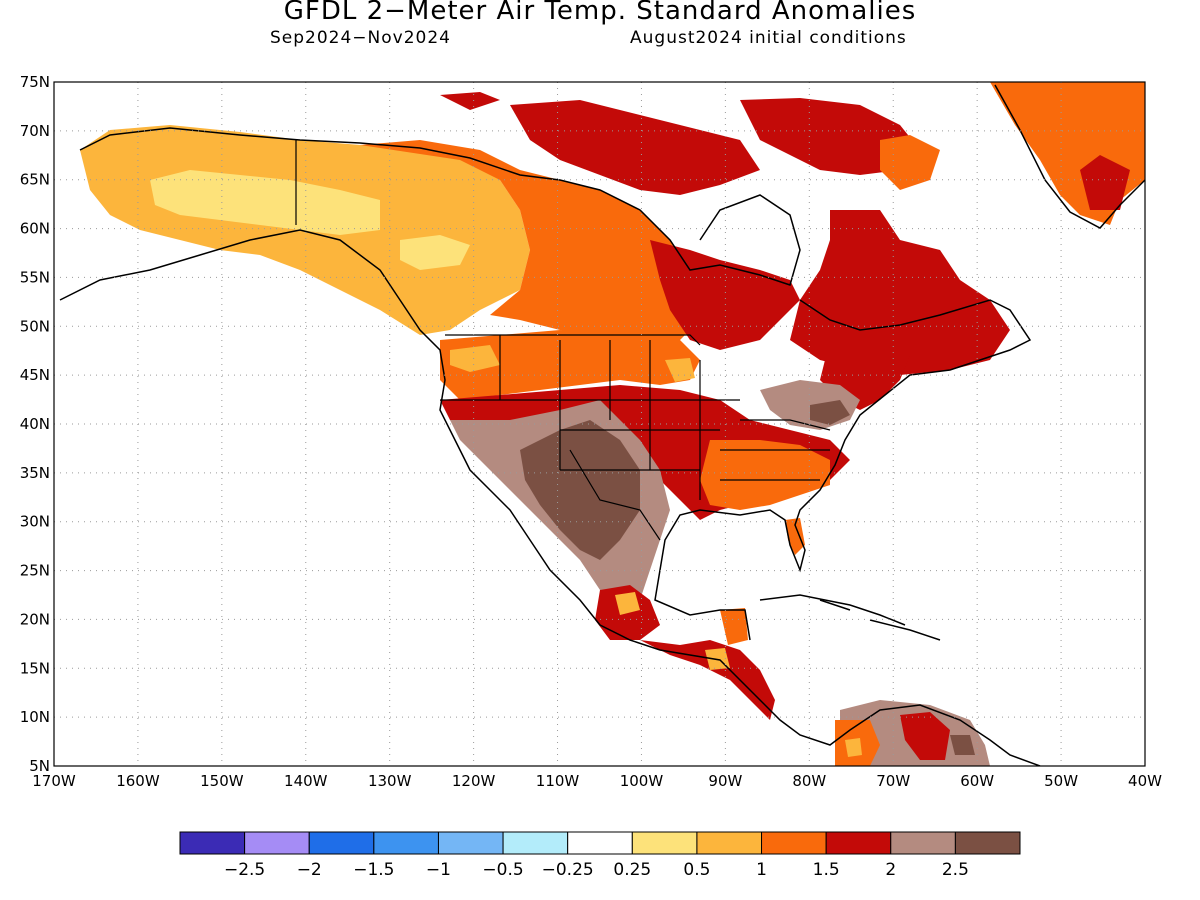 The height and width of the screenshot is (900, 1200). I want to click on lat-label: 15N, so click(35, 668).